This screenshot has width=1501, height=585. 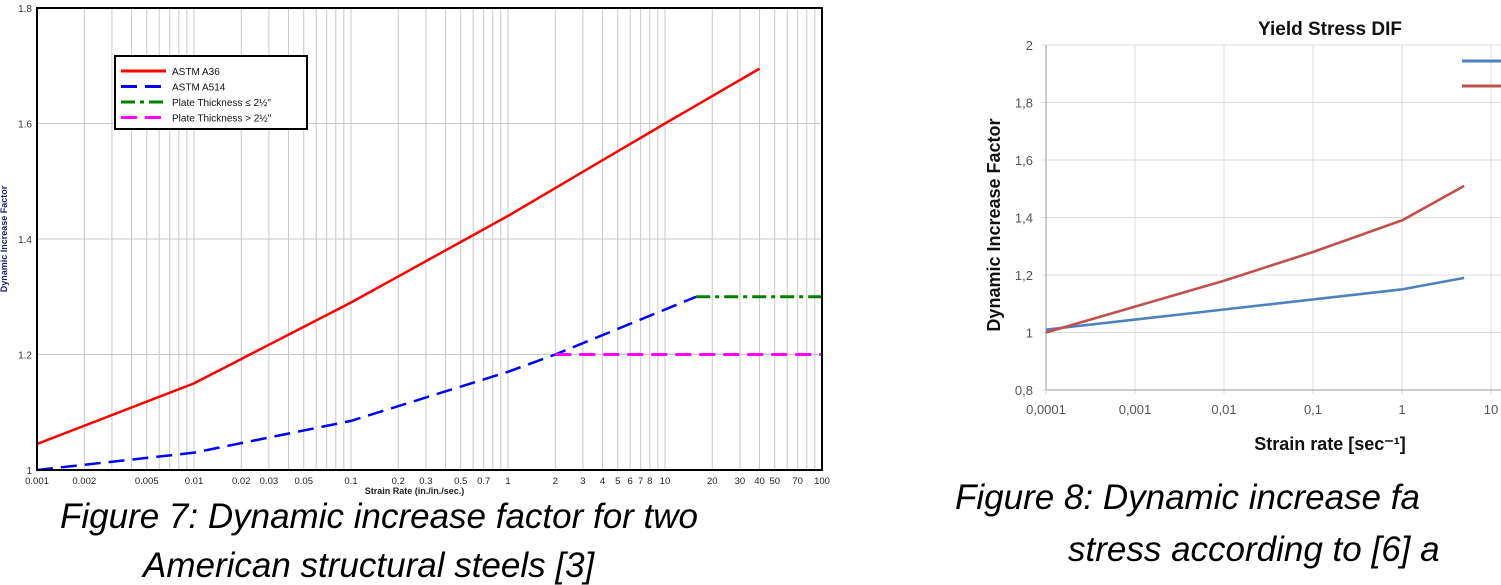 What do you see at coordinates (460, 481) in the screenshot?
I see `x-tick-label: 0.5` at bounding box center [460, 481].